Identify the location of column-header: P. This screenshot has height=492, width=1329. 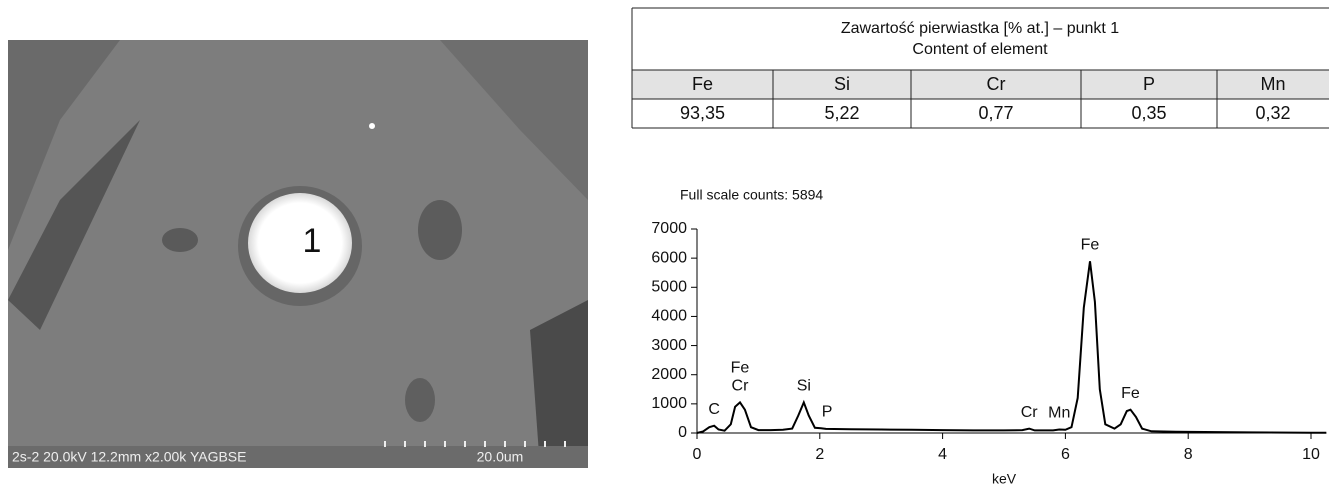
(1149, 84).